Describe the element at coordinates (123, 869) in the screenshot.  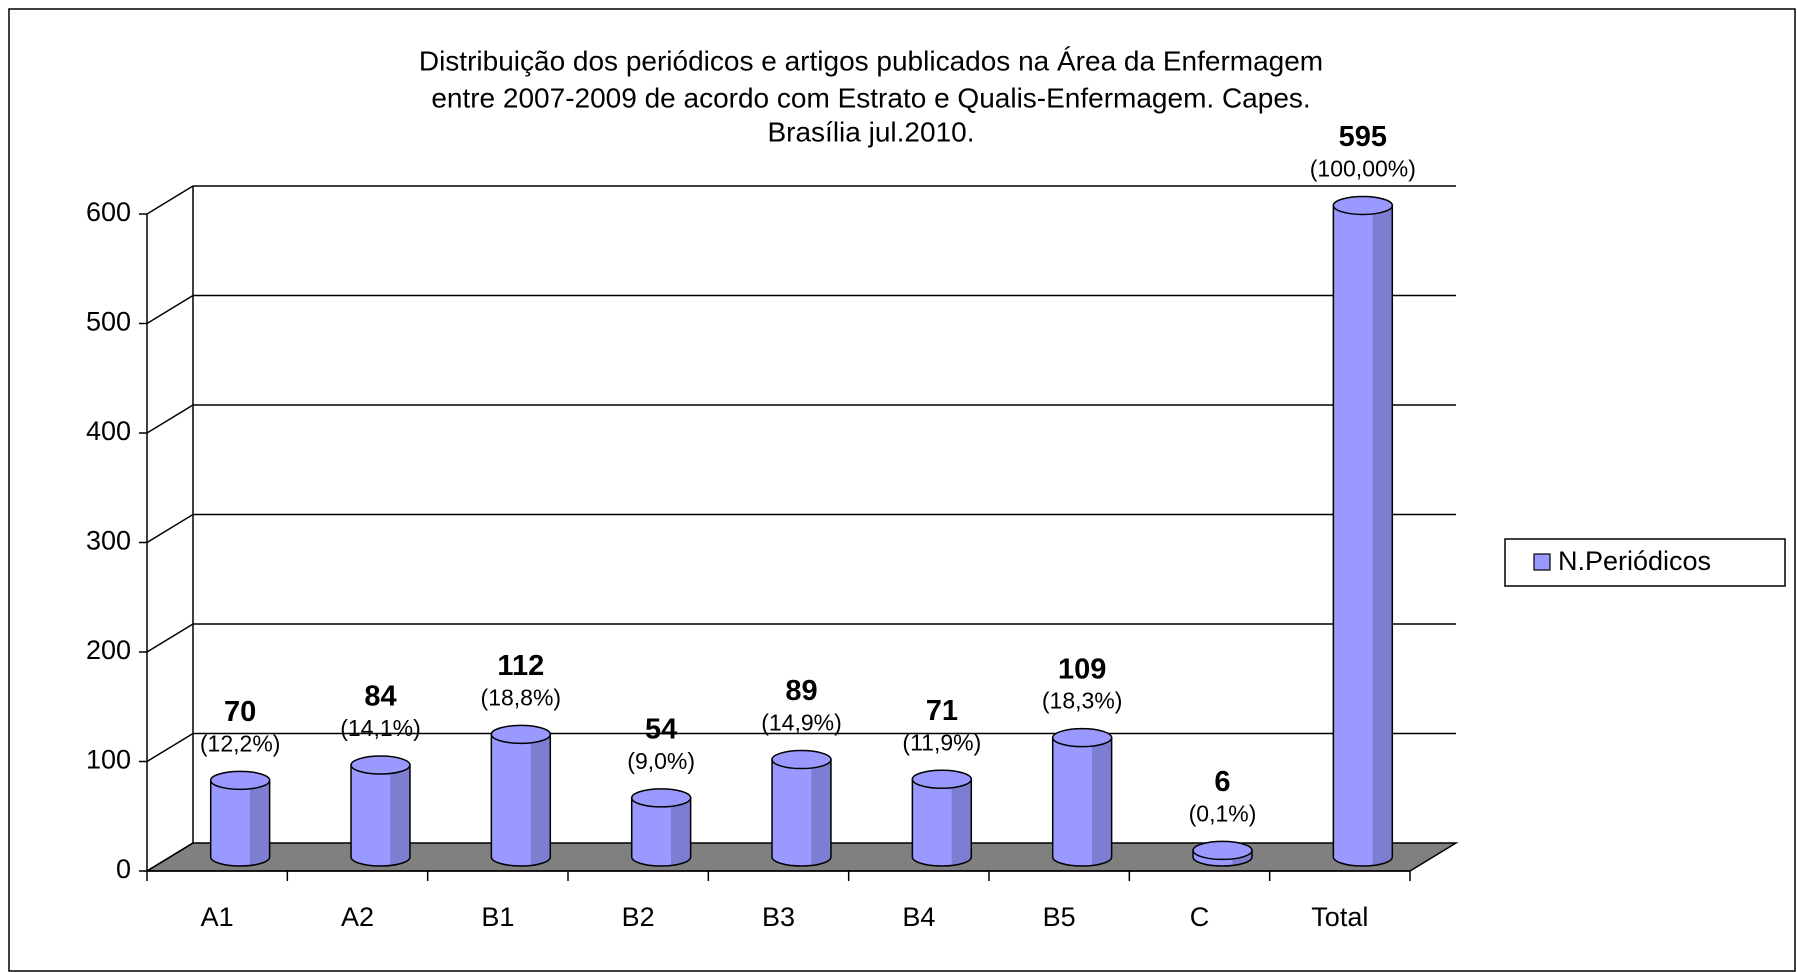
I see `y-tick-label: 0` at that location.